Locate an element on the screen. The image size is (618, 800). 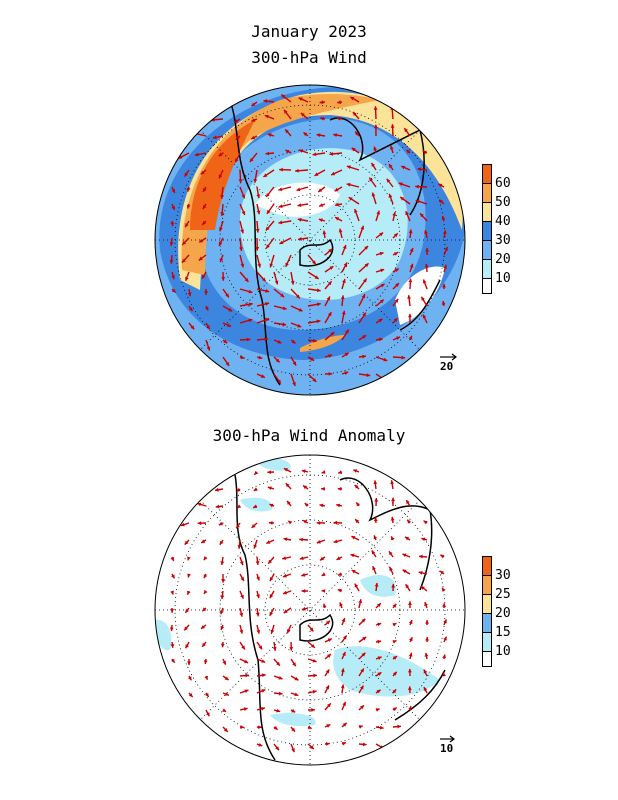
anomaly-map-title: 300-hPa Wind Anomaly is located at coordinates (309, 435).